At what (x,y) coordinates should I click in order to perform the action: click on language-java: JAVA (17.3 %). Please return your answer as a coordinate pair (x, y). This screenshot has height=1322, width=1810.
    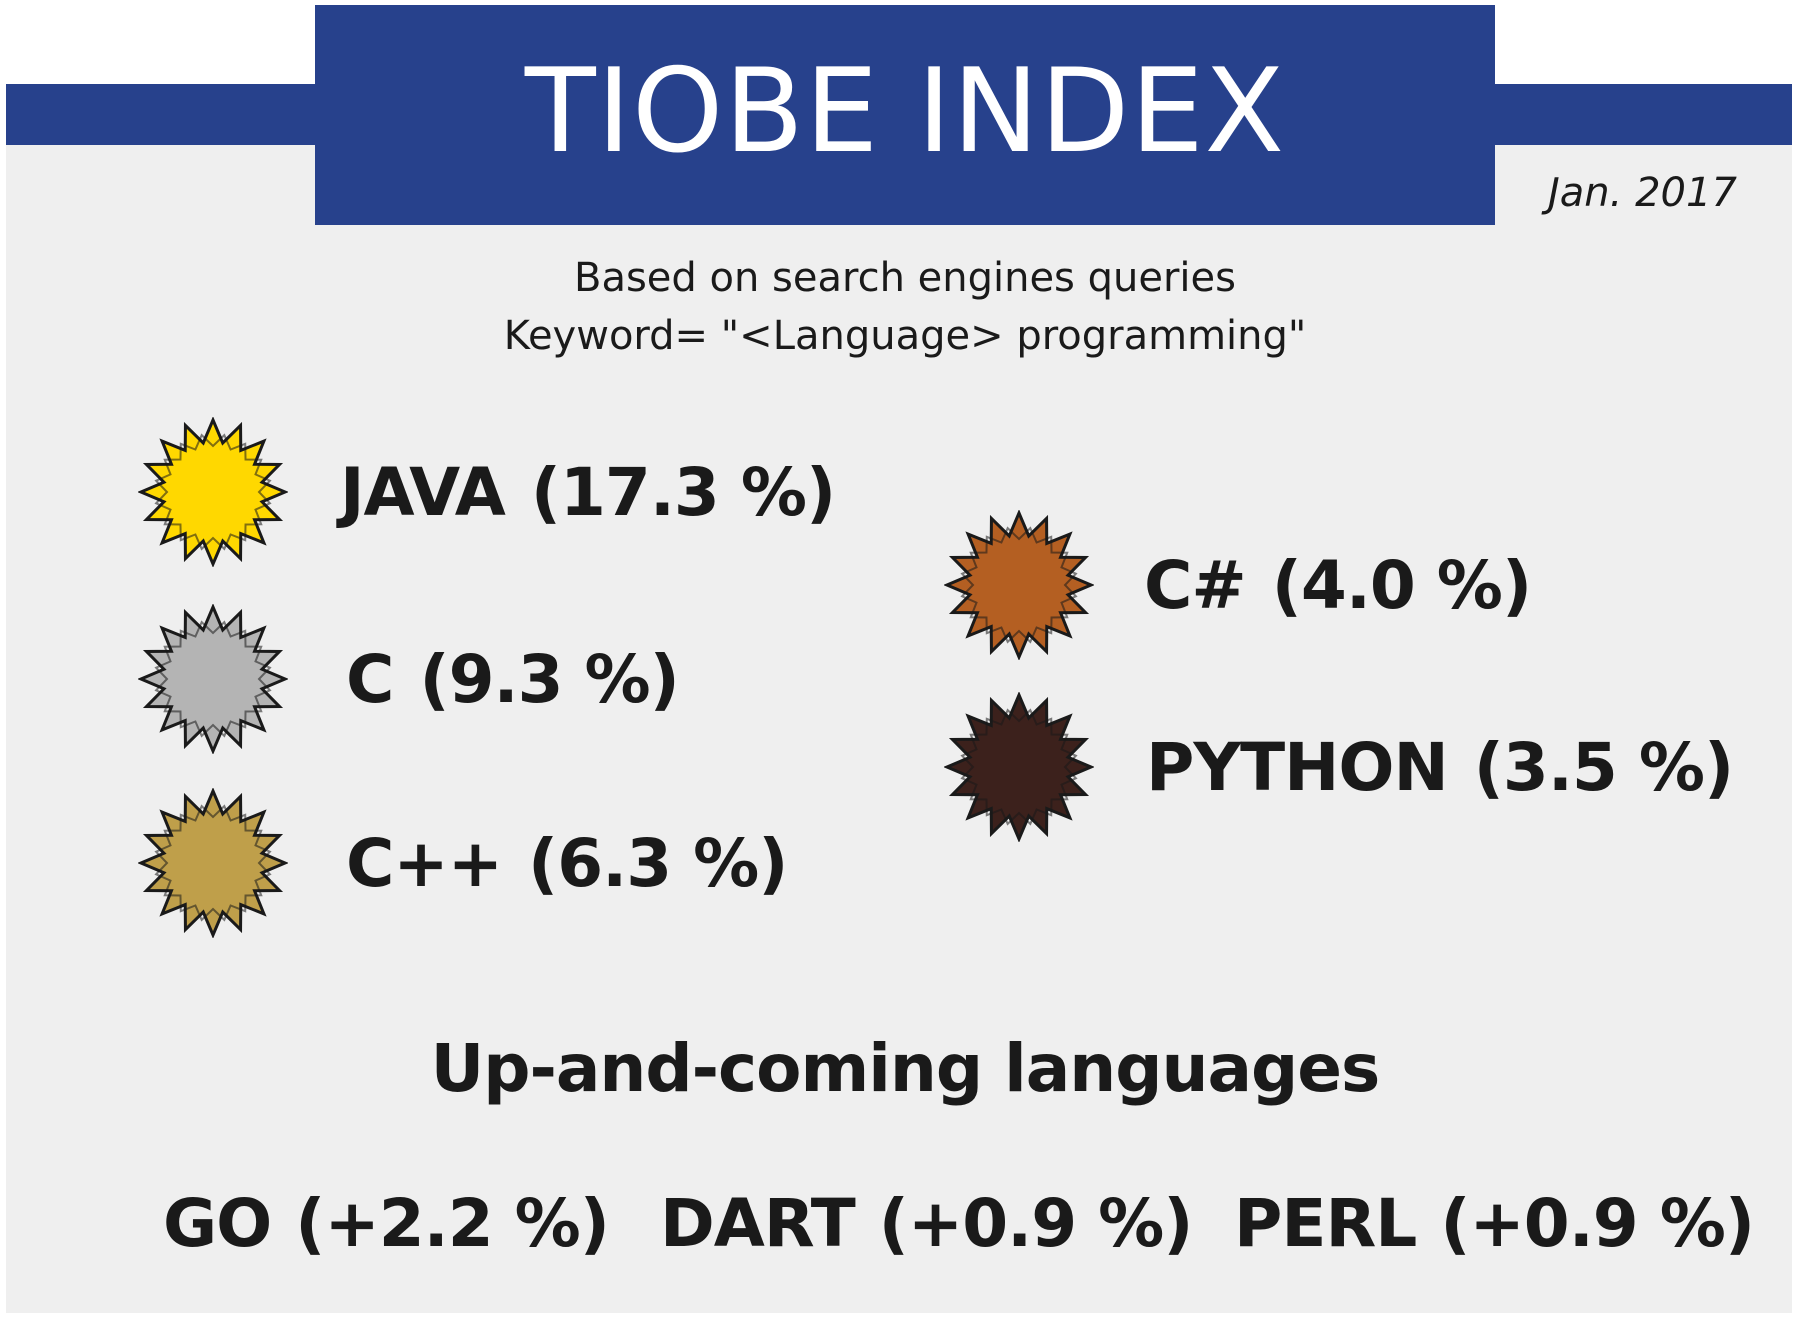
    Looking at the image, I should click on (487, 492).